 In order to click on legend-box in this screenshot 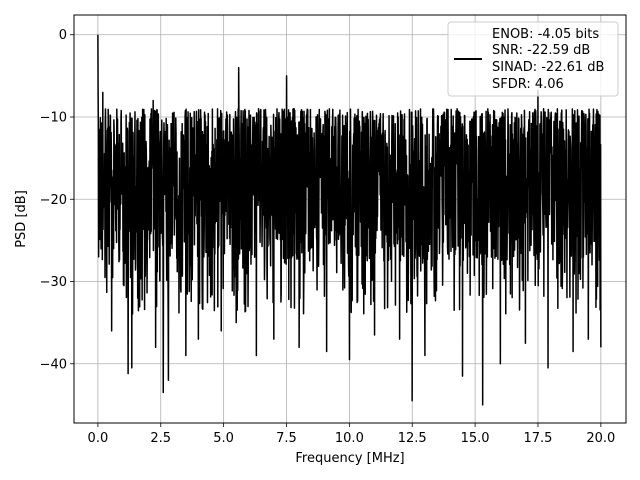, I will do `click(533, 59)`.